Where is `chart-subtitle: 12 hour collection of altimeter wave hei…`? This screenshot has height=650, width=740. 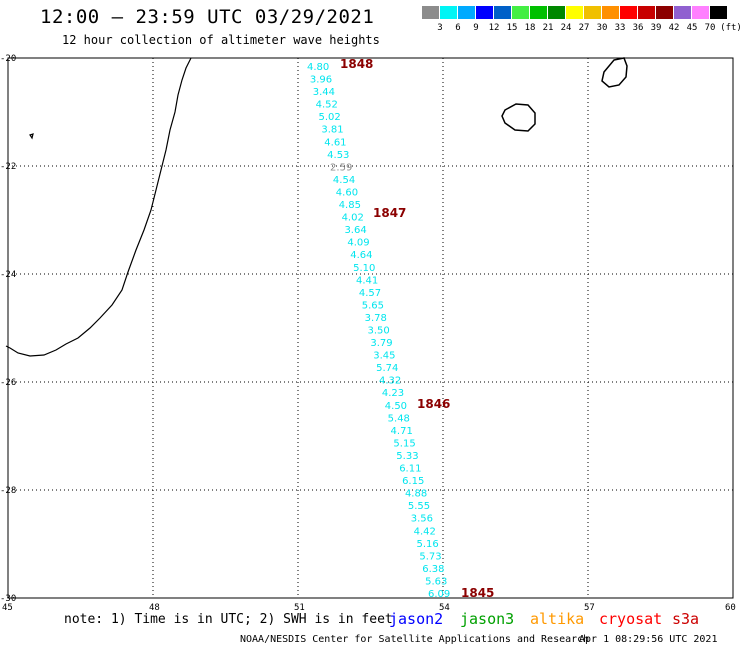
chart-subtitle: 12 hour collection of altimeter wave hei… is located at coordinates (221, 40).